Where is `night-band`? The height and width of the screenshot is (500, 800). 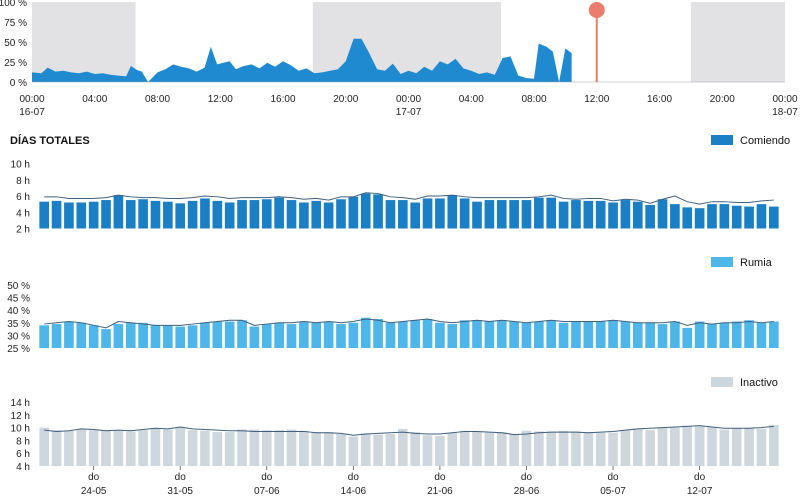 night-band is located at coordinates (737, 42).